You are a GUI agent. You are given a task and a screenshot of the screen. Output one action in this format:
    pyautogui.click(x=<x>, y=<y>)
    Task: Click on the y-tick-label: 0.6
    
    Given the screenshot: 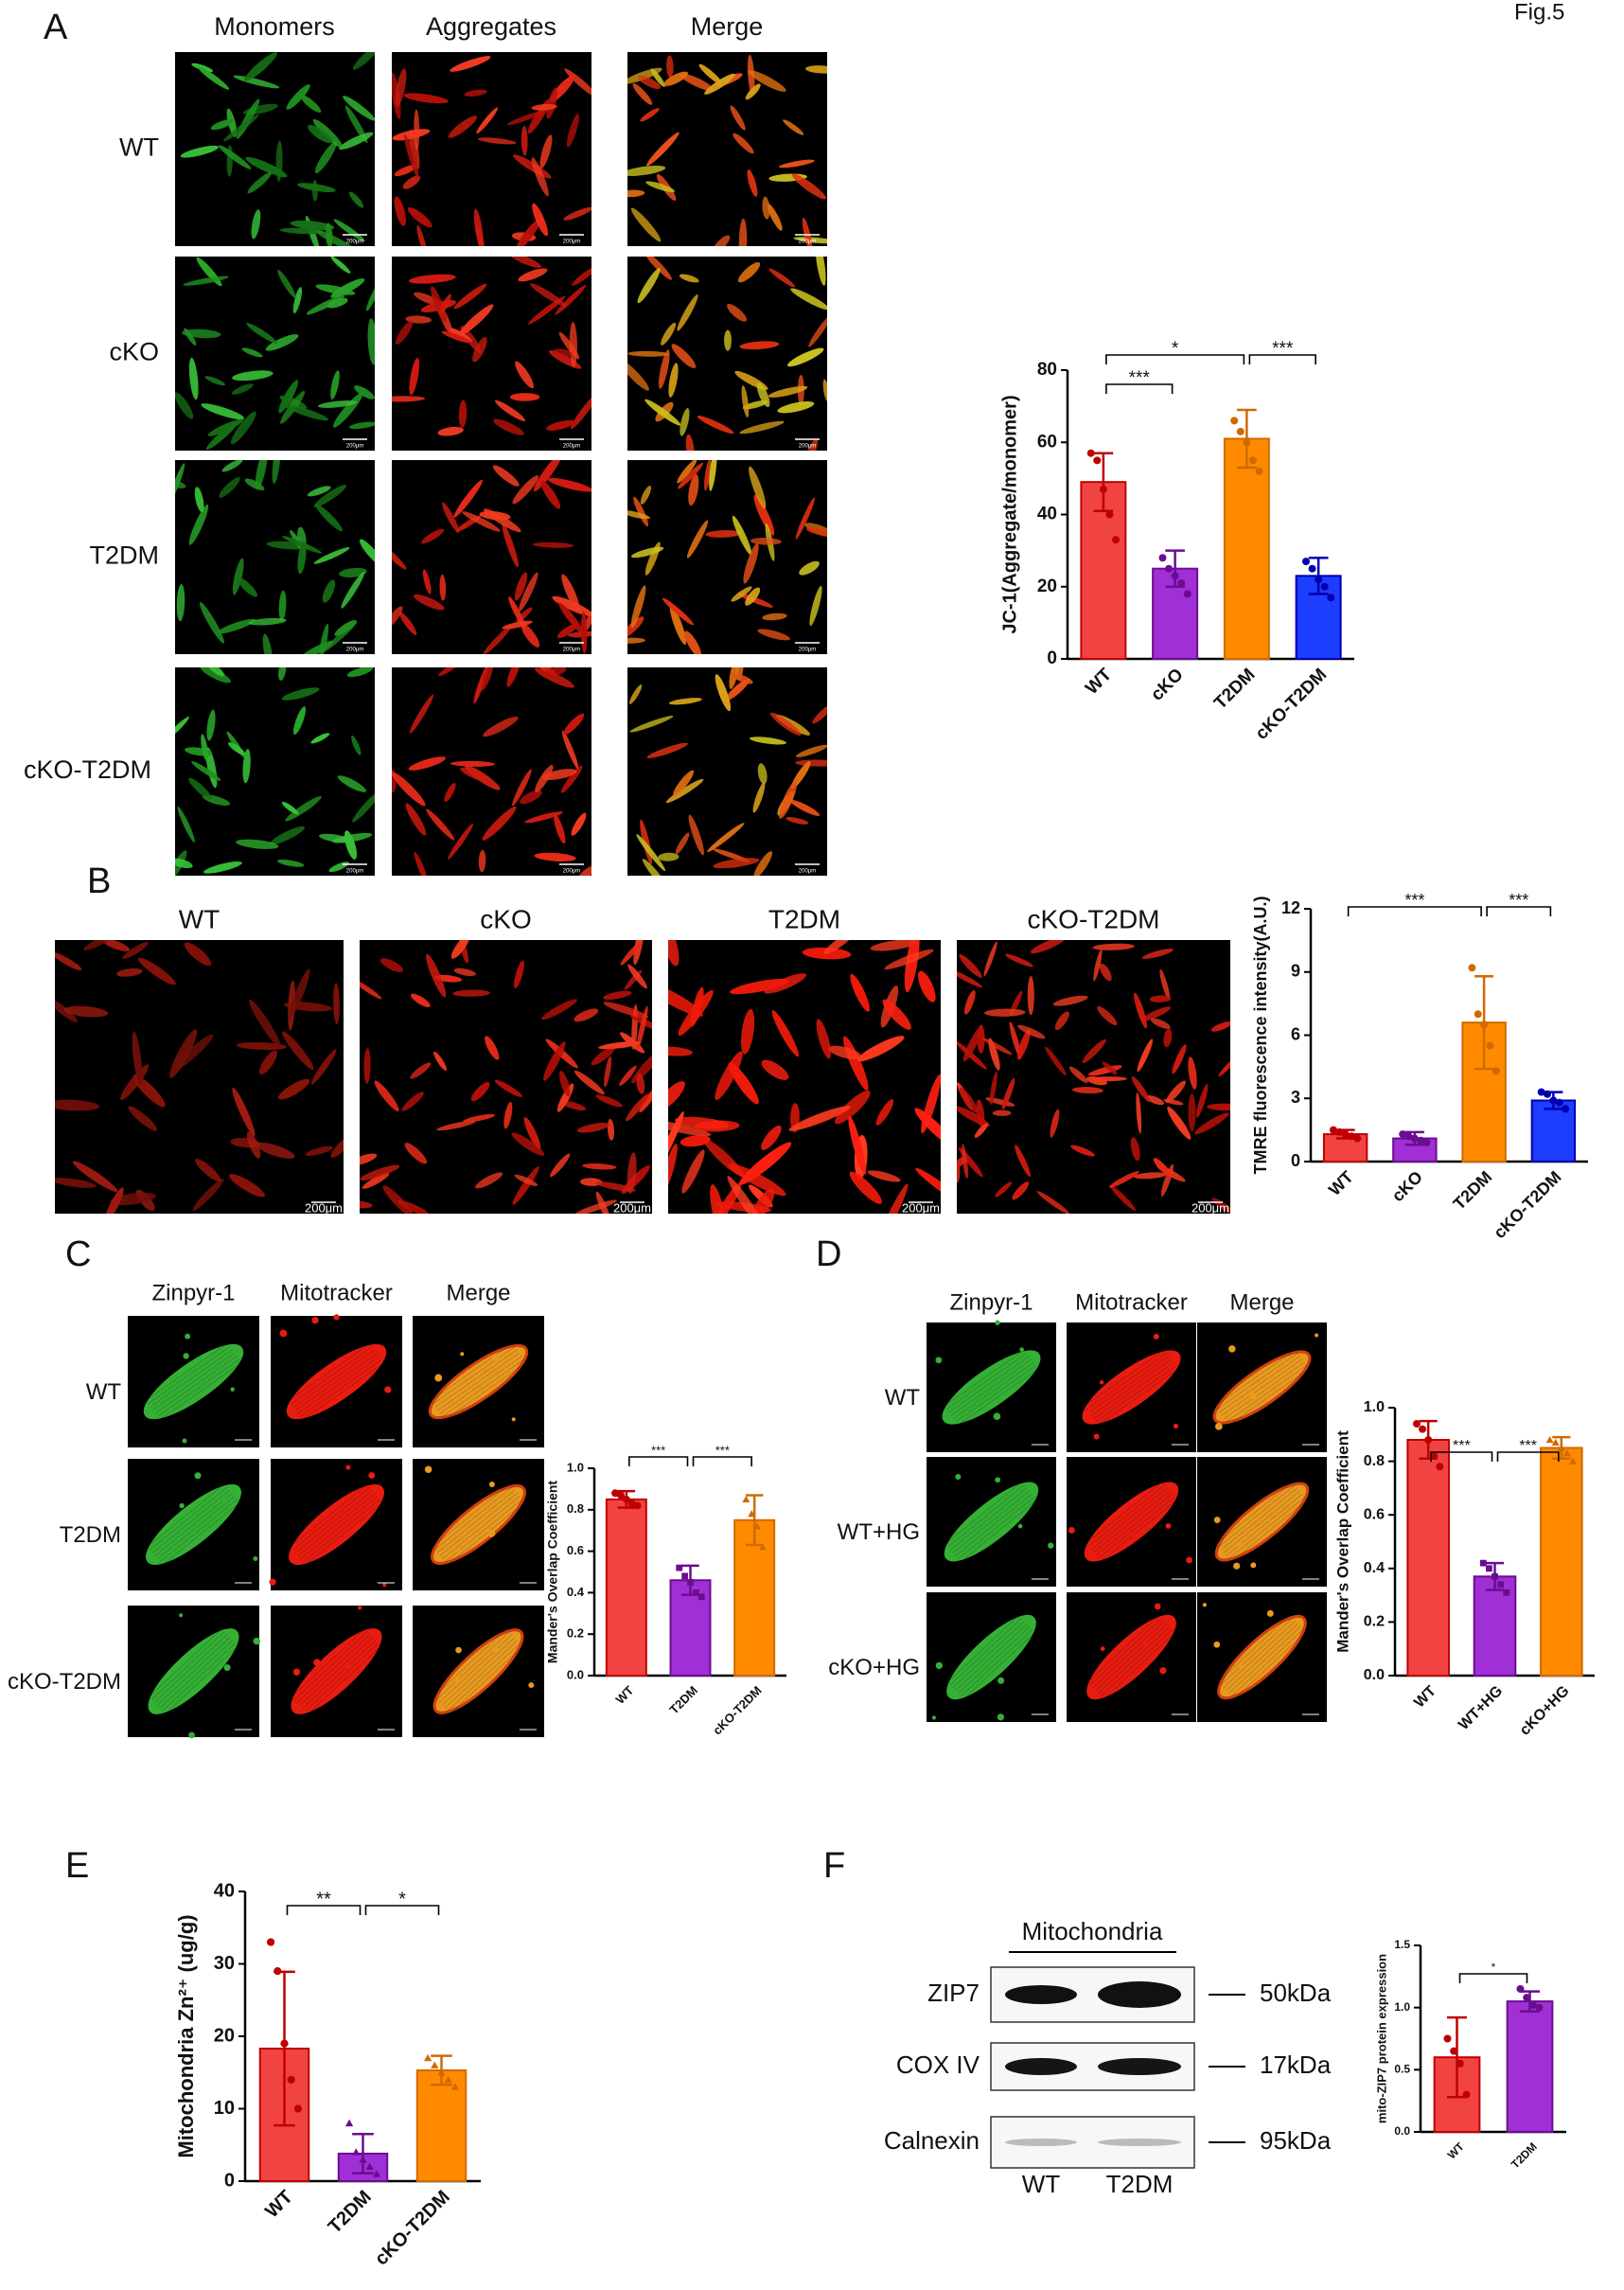 What is the action you would take?
    pyautogui.click(x=576, y=1550)
    